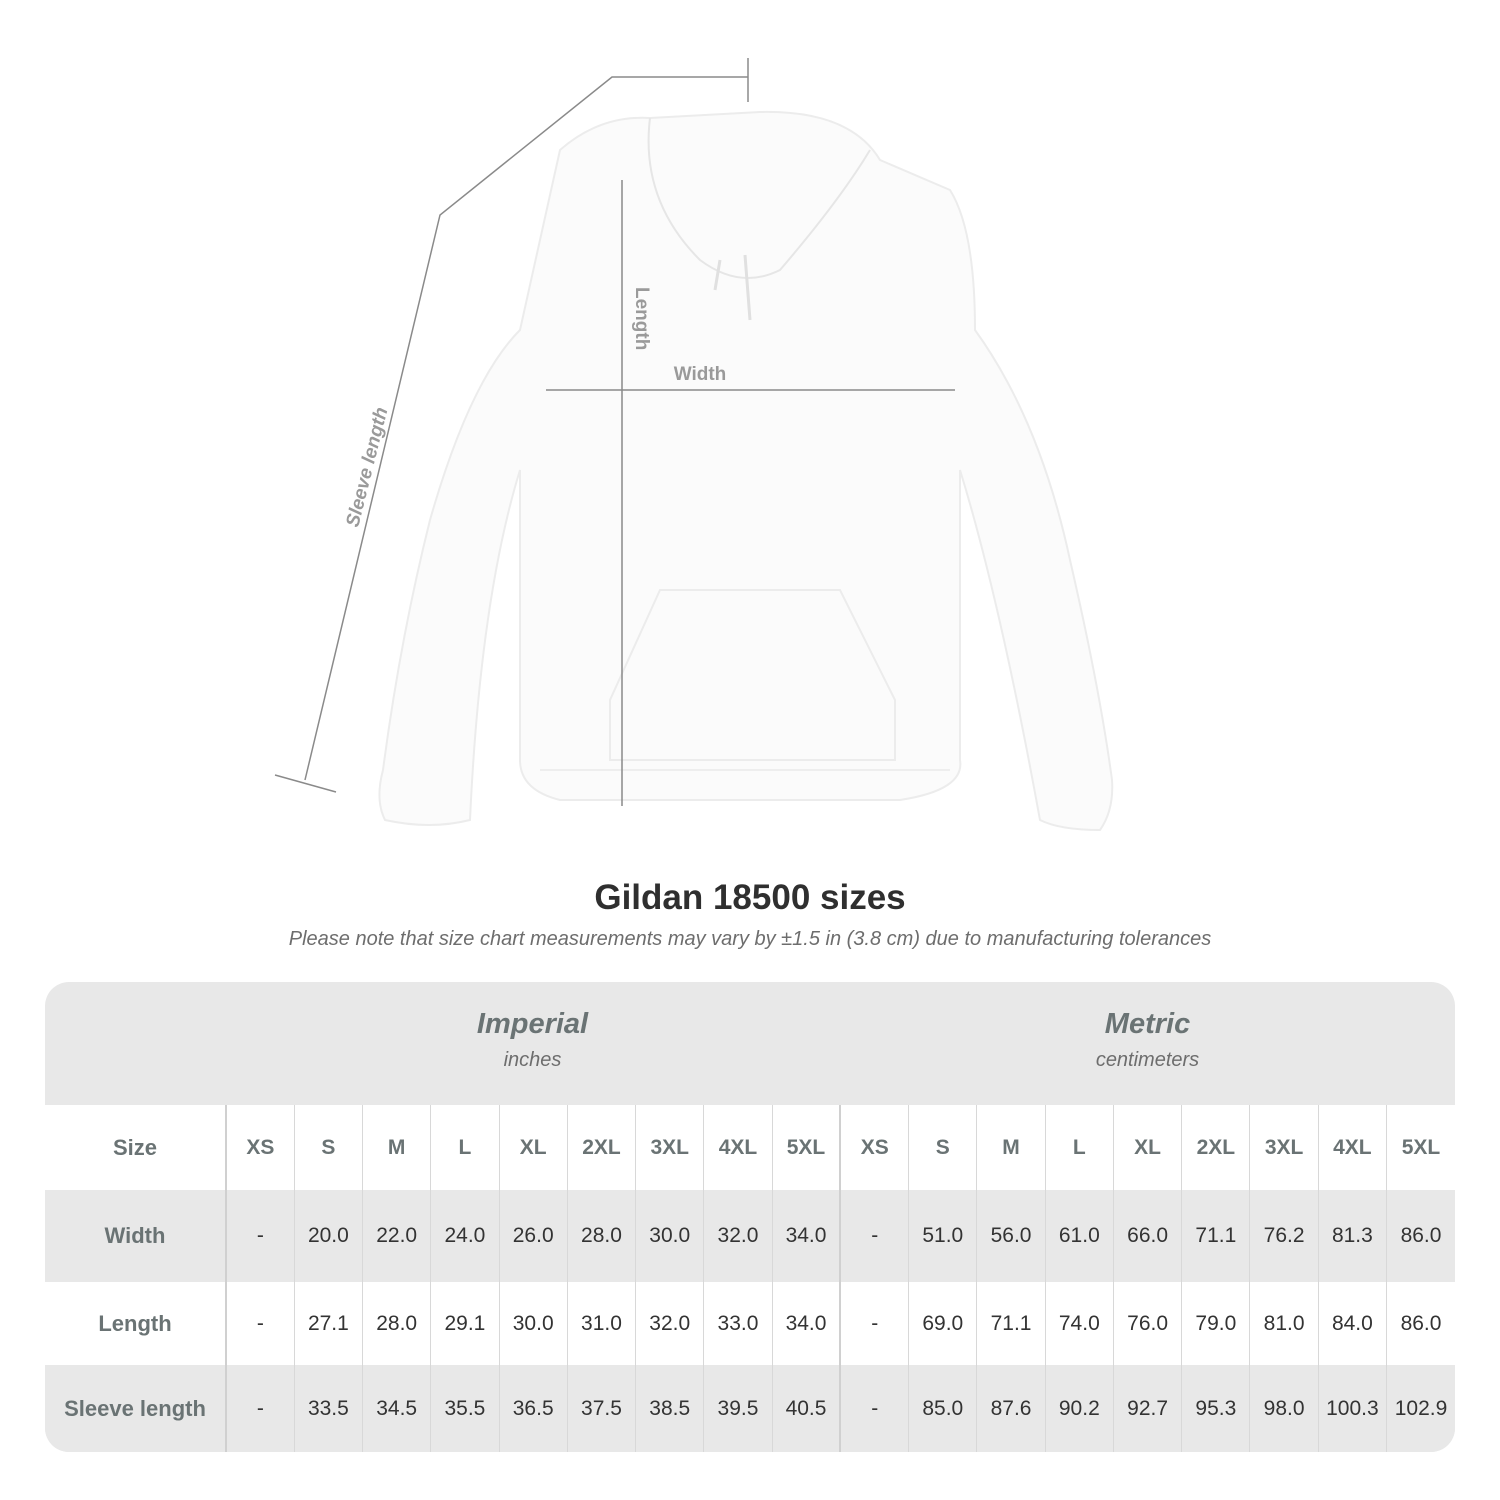 The image size is (1500, 1500). I want to click on metric-size-header: 2XL, so click(1215, 1147).